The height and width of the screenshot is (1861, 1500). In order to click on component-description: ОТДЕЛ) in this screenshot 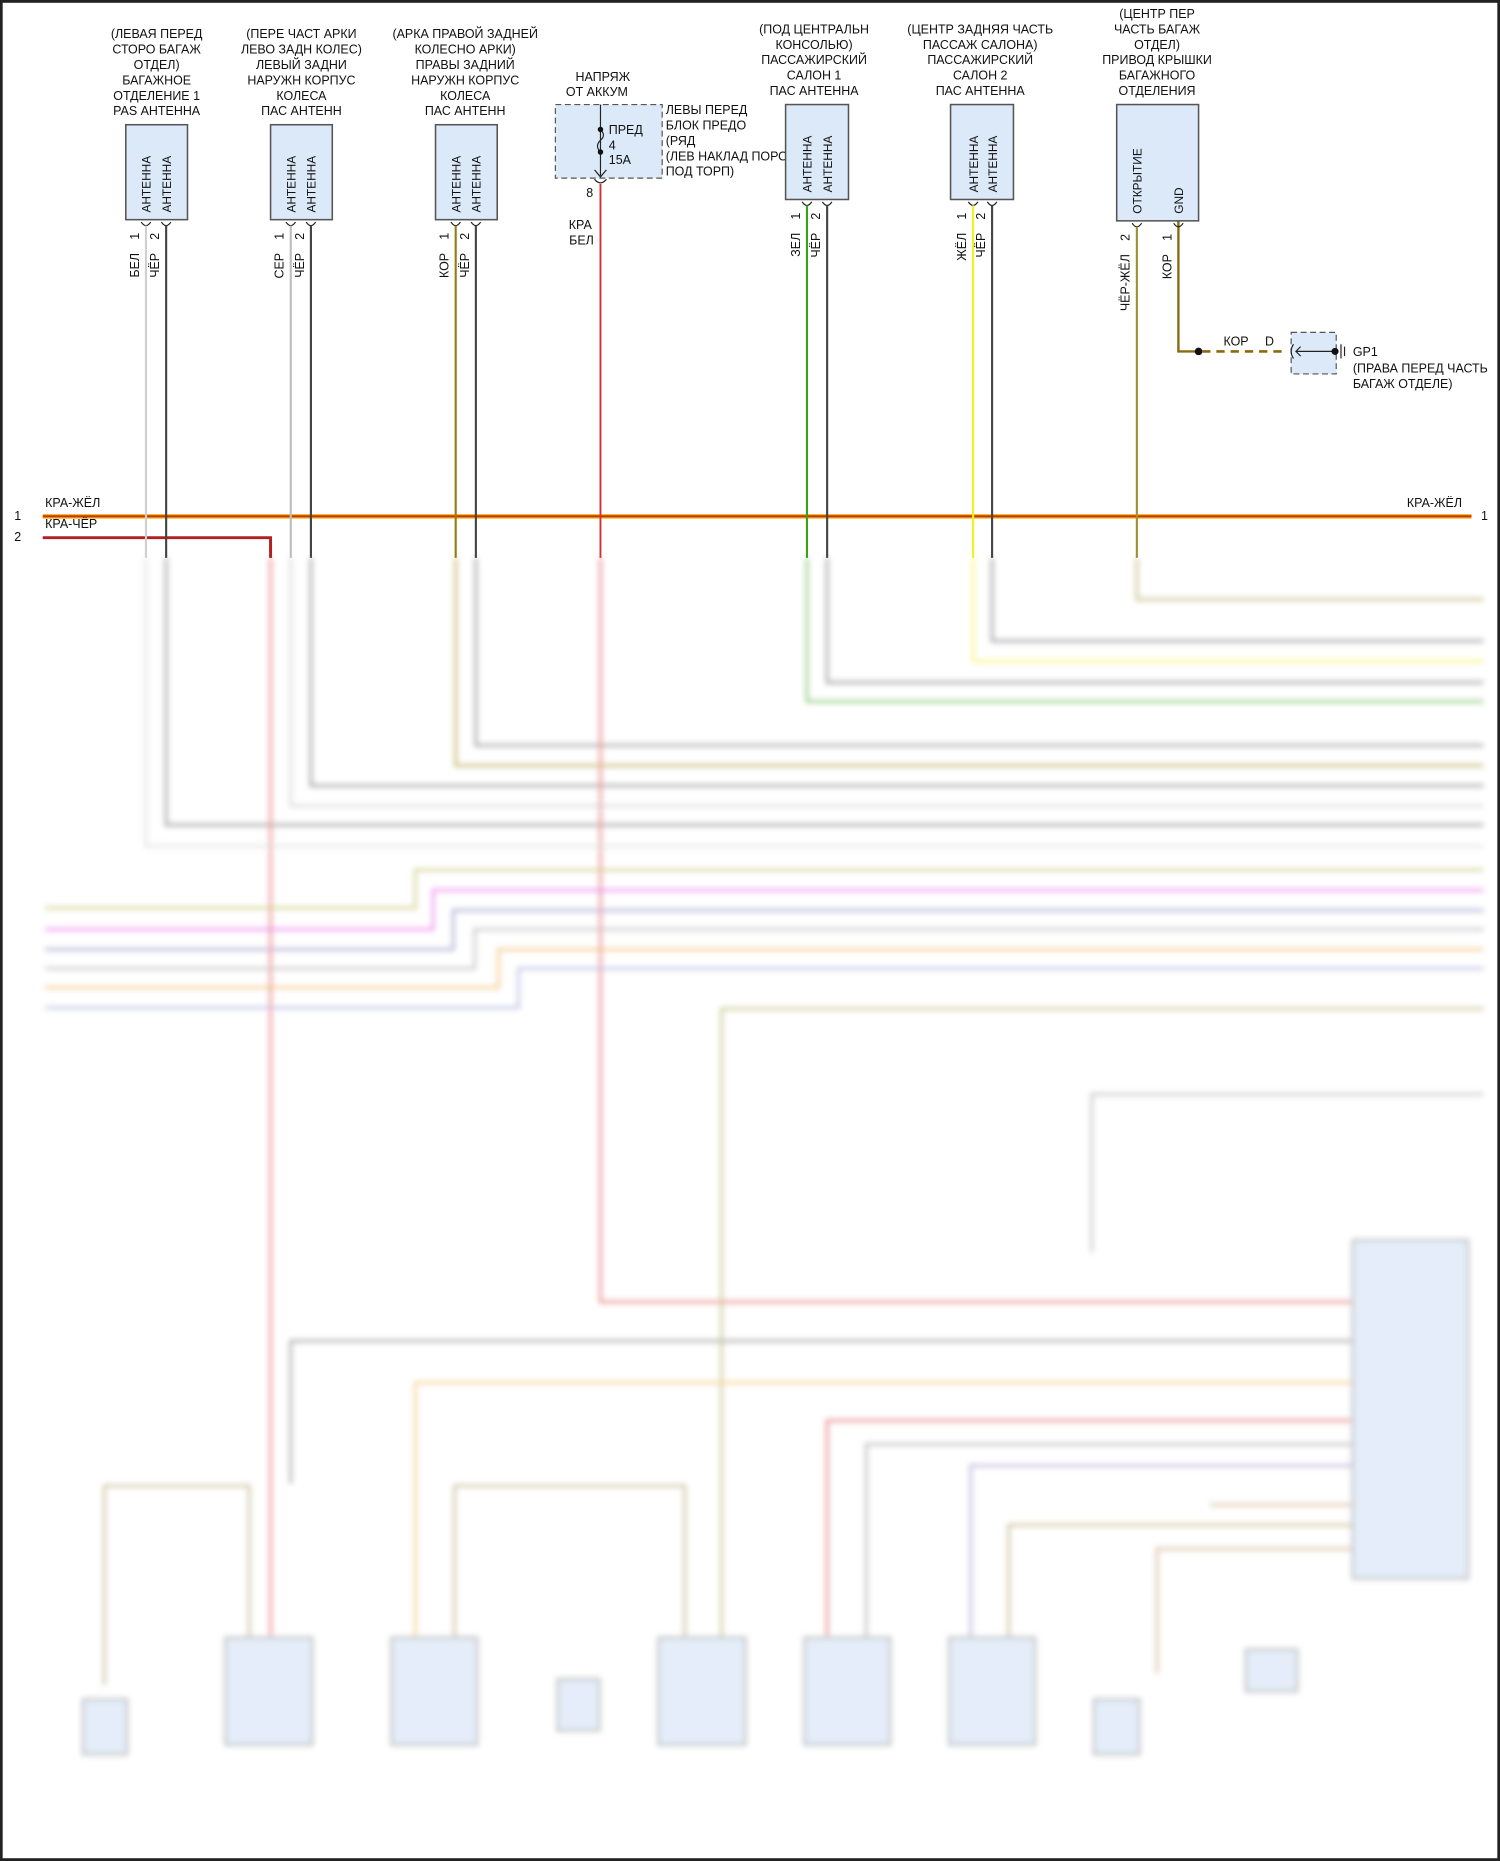, I will do `click(157, 65)`.